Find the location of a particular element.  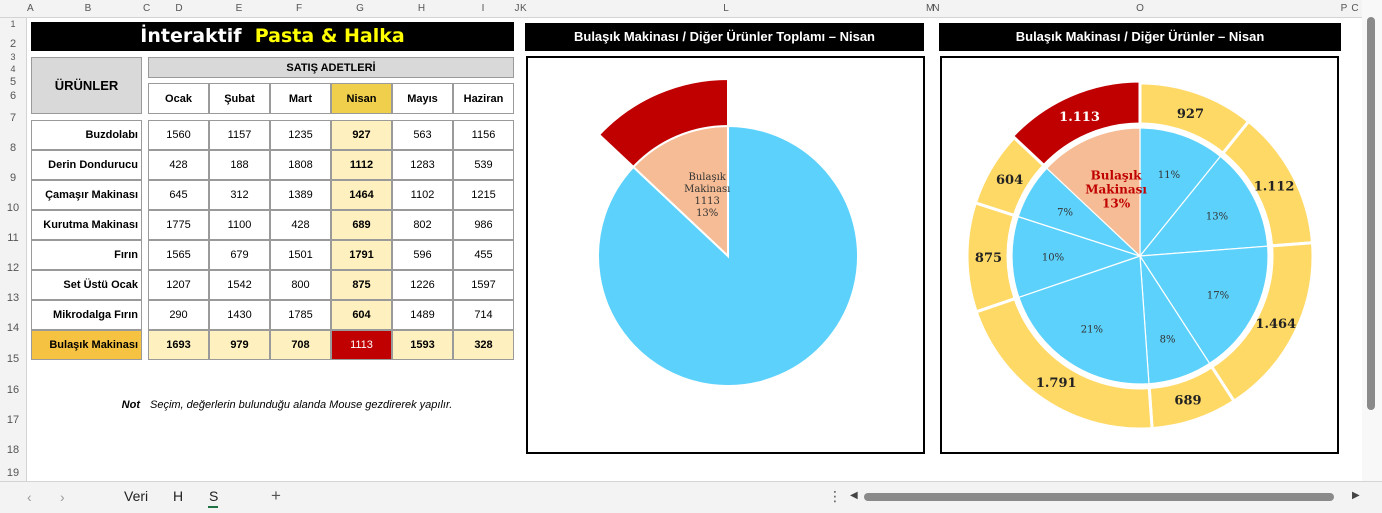

row-header: 7 is located at coordinates (13, 118).